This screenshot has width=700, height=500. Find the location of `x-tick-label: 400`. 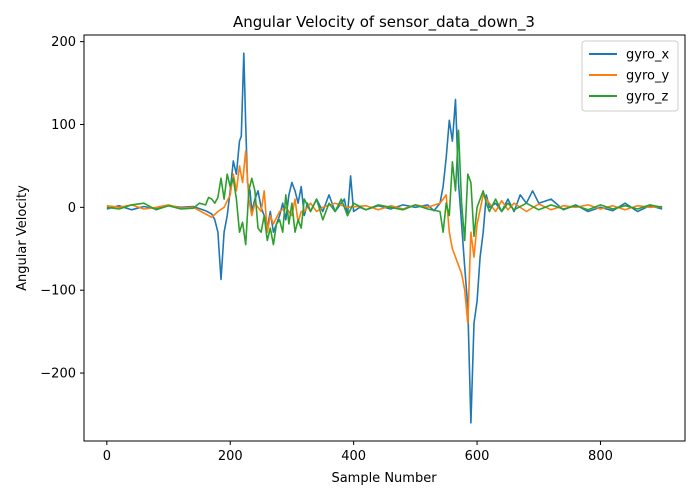

x-tick-label: 400 is located at coordinates (353, 456).